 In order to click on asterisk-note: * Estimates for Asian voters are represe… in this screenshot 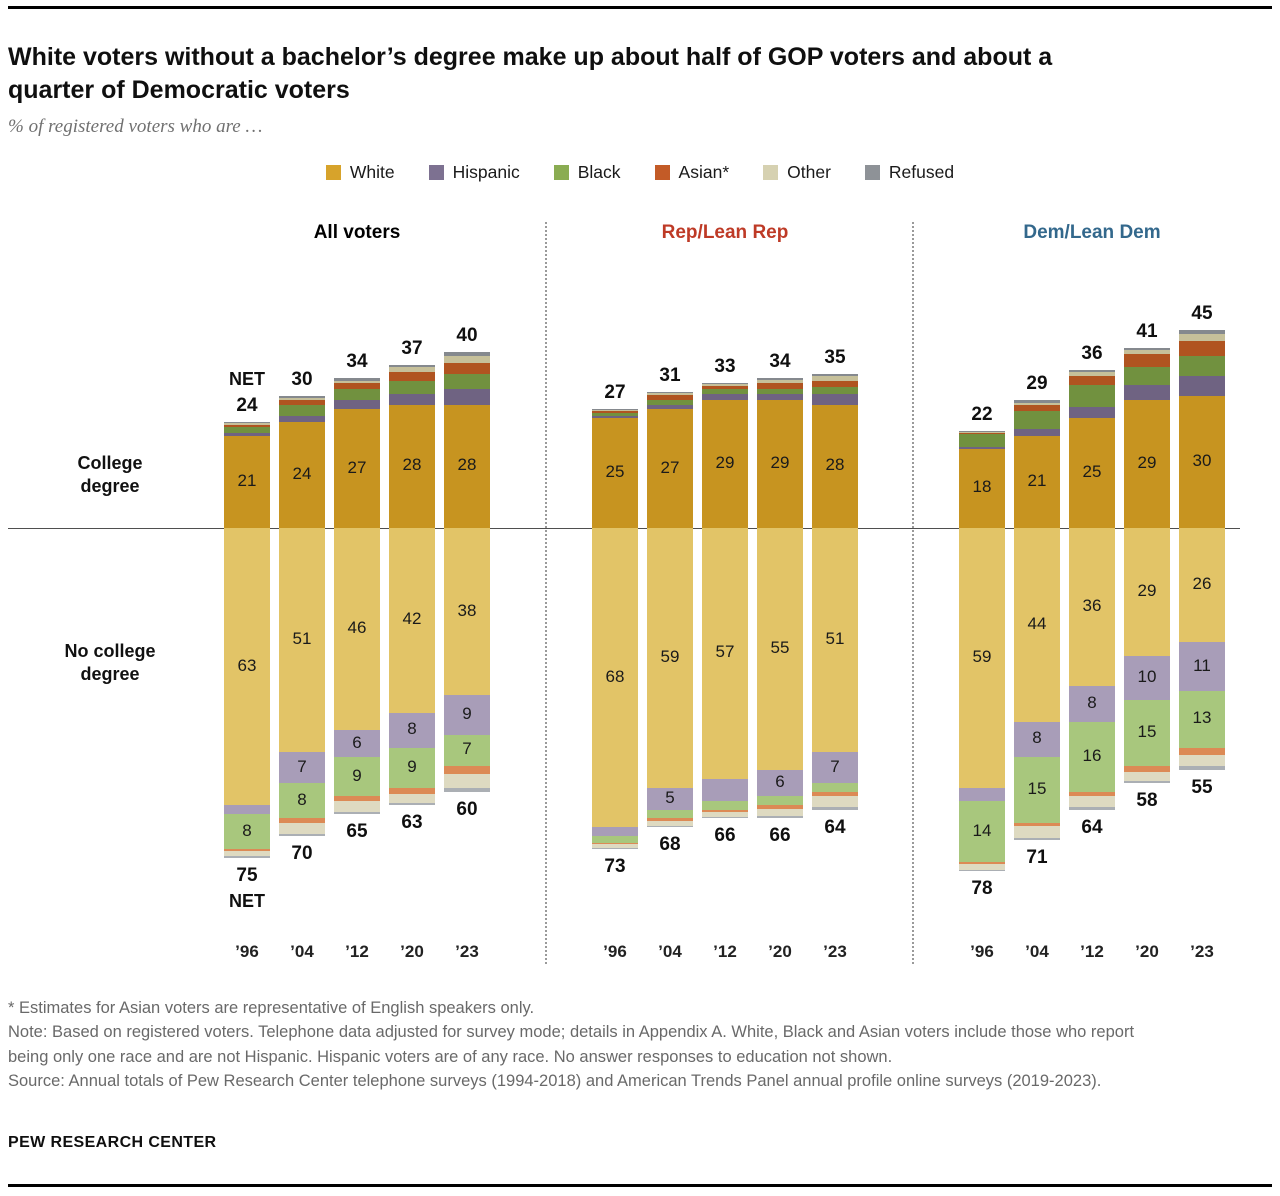, I will do `click(271, 1008)`.